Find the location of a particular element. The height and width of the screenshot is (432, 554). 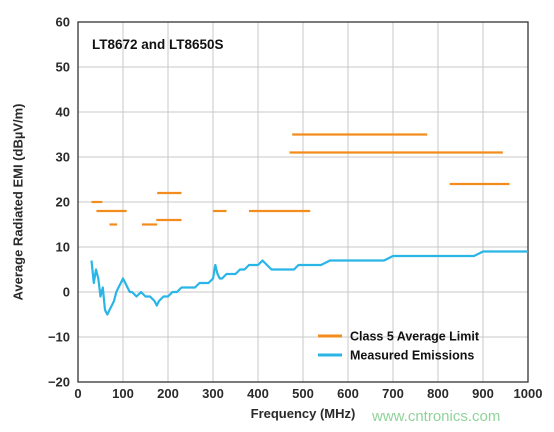

y-tick-label: −10 is located at coordinates (59, 337).